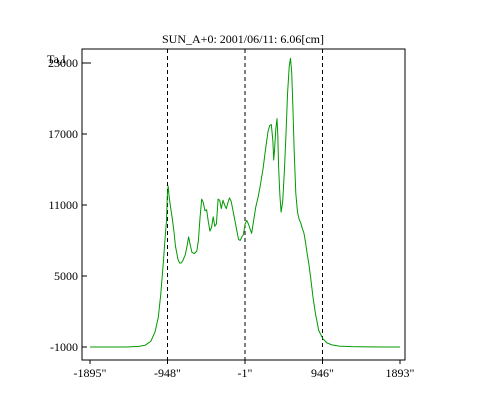 This screenshot has width=501, height=401. Describe the element at coordinates (243, 39) in the screenshot. I see `chart-title: SUN_A+0: 2001/06/11: 6.06[cm]` at that location.